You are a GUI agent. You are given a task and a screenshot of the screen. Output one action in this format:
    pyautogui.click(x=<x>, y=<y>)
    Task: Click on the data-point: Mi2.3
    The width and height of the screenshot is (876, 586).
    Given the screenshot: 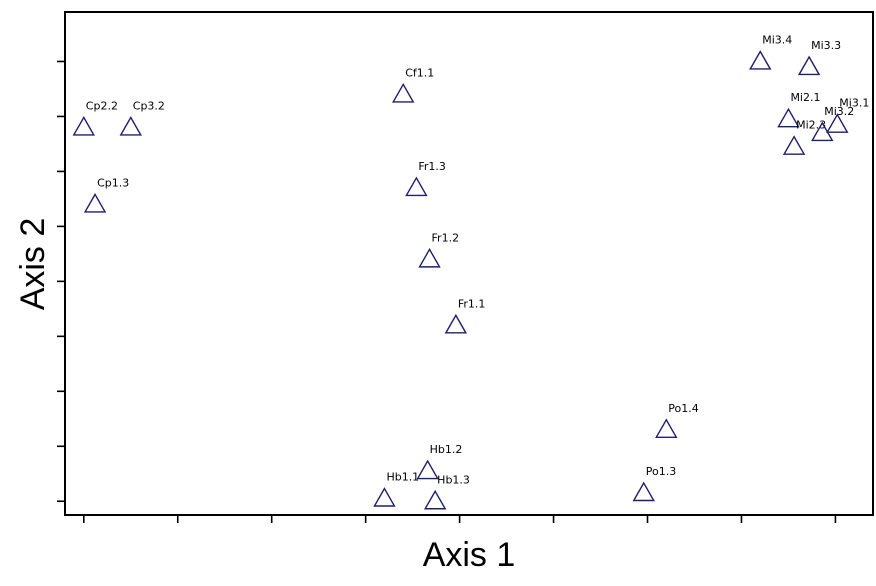 What is the action you would take?
    pyautogui.click(x=804, y=137)
    